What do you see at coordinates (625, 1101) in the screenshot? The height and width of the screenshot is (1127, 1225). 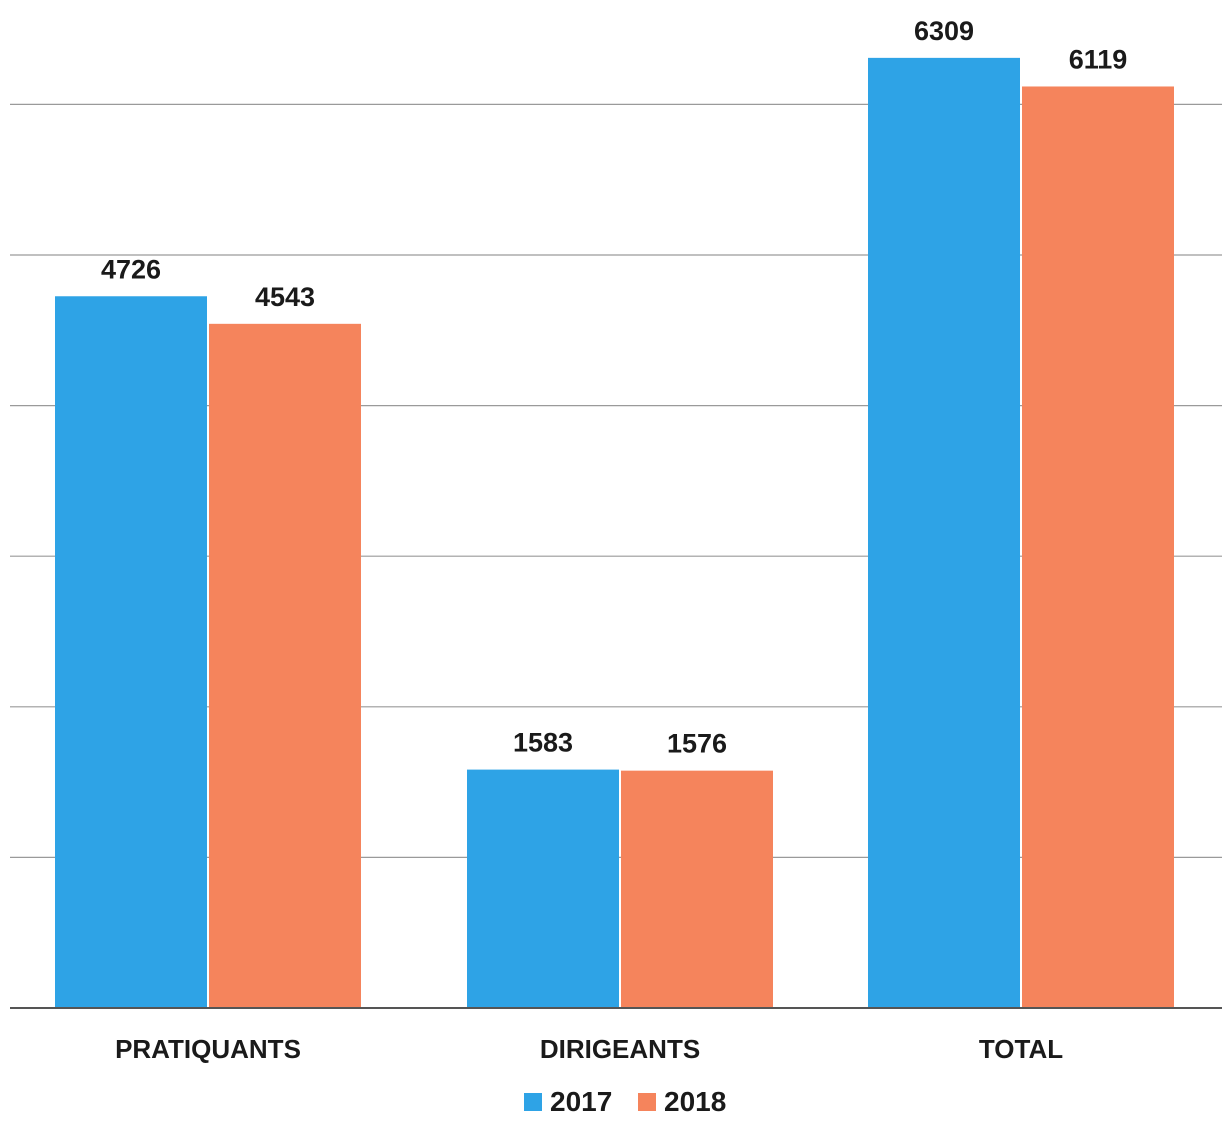 I see `legend: 2017 2018` at bounding box center [625, 1101].